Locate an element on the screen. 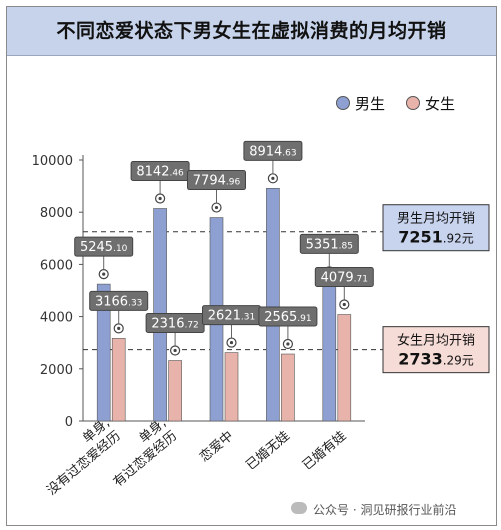  average-box-value: 2733.29元 is located at coordinates (436, 359).